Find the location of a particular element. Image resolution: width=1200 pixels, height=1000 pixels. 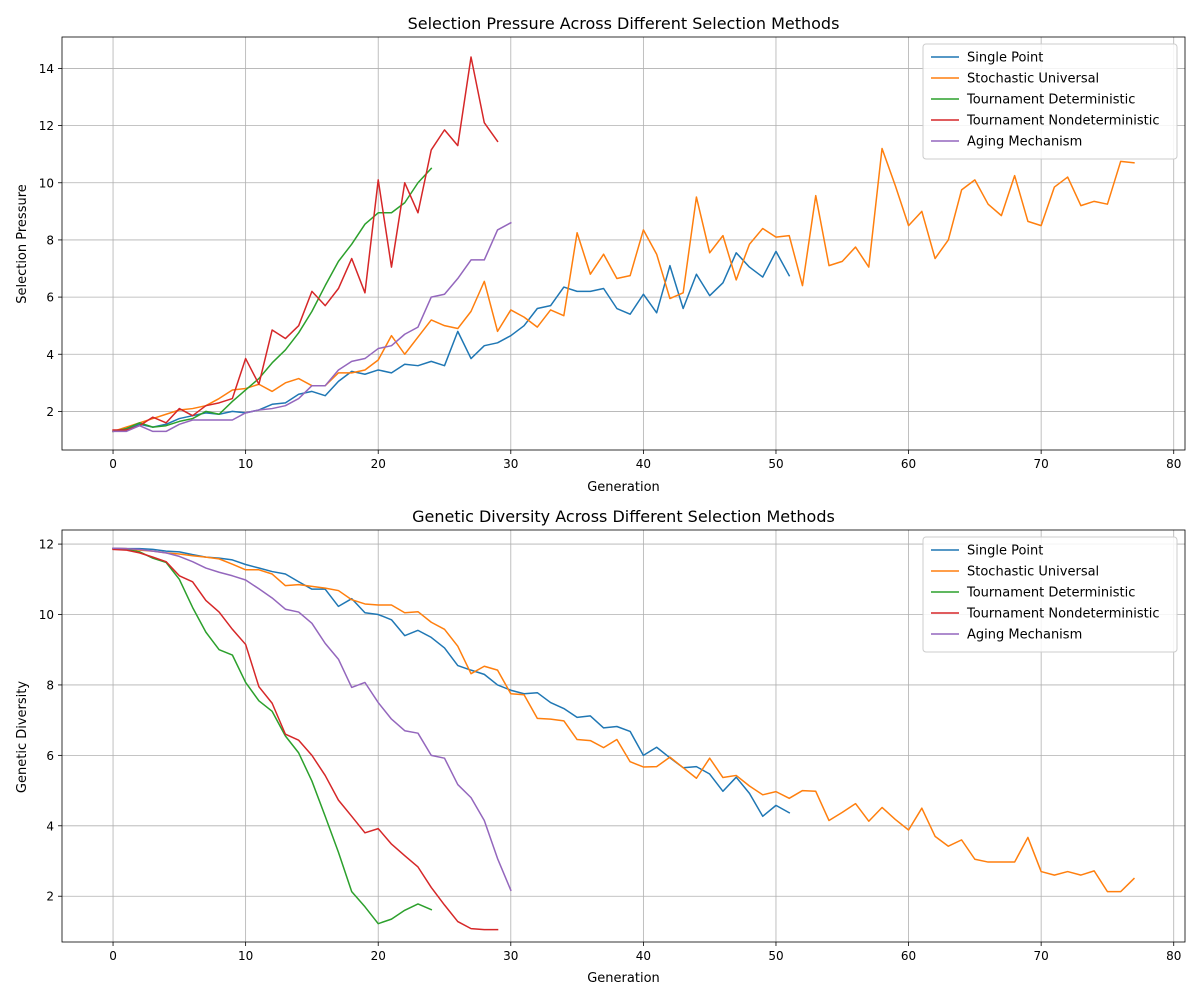

series-line-tournament-deterministic is located at coordinates (272, 300).